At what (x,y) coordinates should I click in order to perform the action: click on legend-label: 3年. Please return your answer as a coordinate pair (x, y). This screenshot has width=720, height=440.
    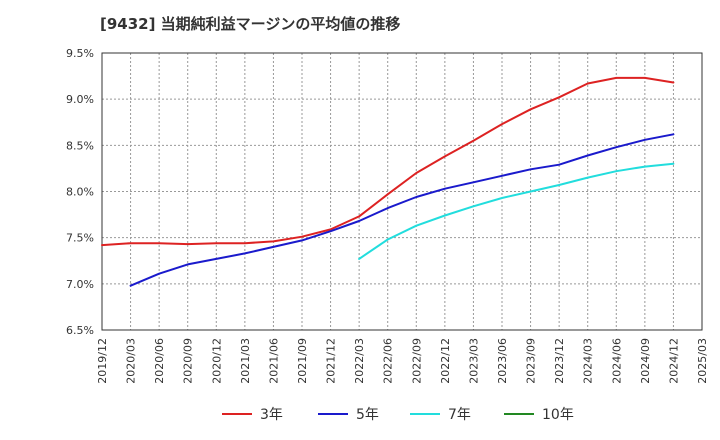
    Looking at the image, I should click on (271, 415).